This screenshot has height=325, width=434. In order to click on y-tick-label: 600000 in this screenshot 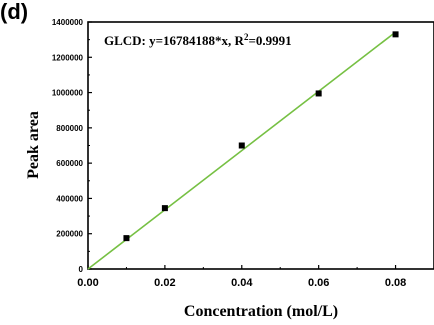, I will do `click(69, 163)`.